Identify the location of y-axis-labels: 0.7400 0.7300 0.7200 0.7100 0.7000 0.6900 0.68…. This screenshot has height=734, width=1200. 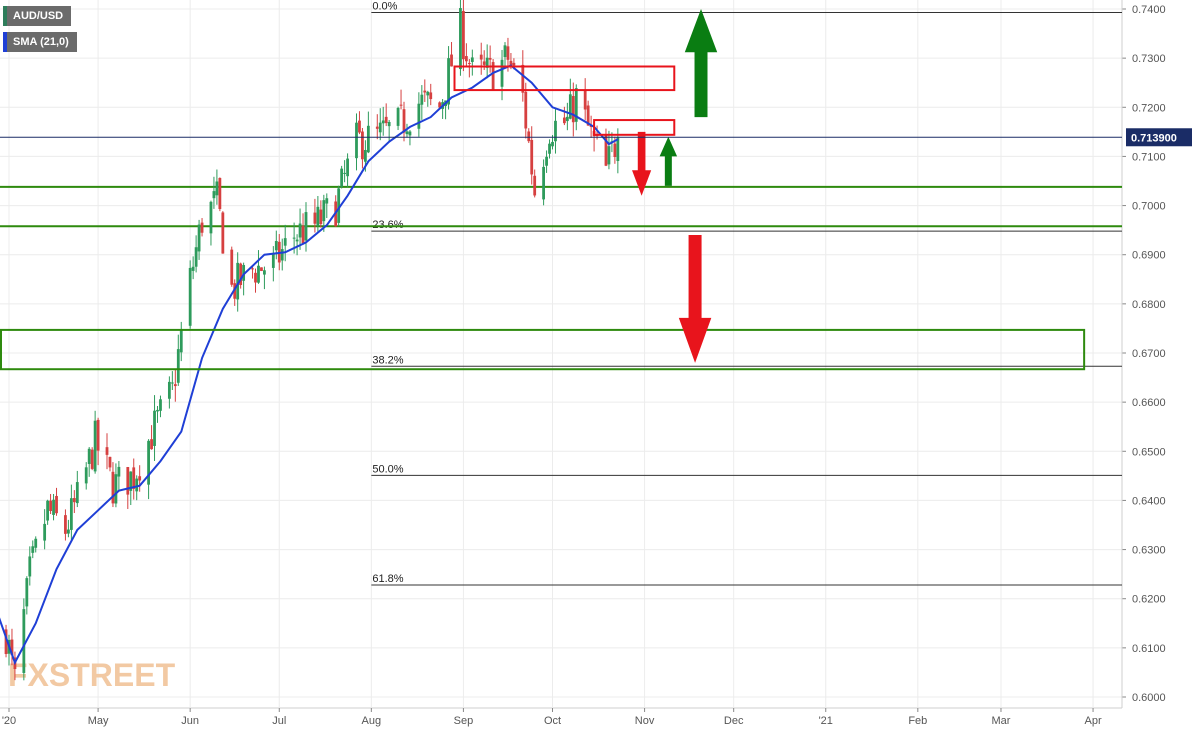
(1143, 354).